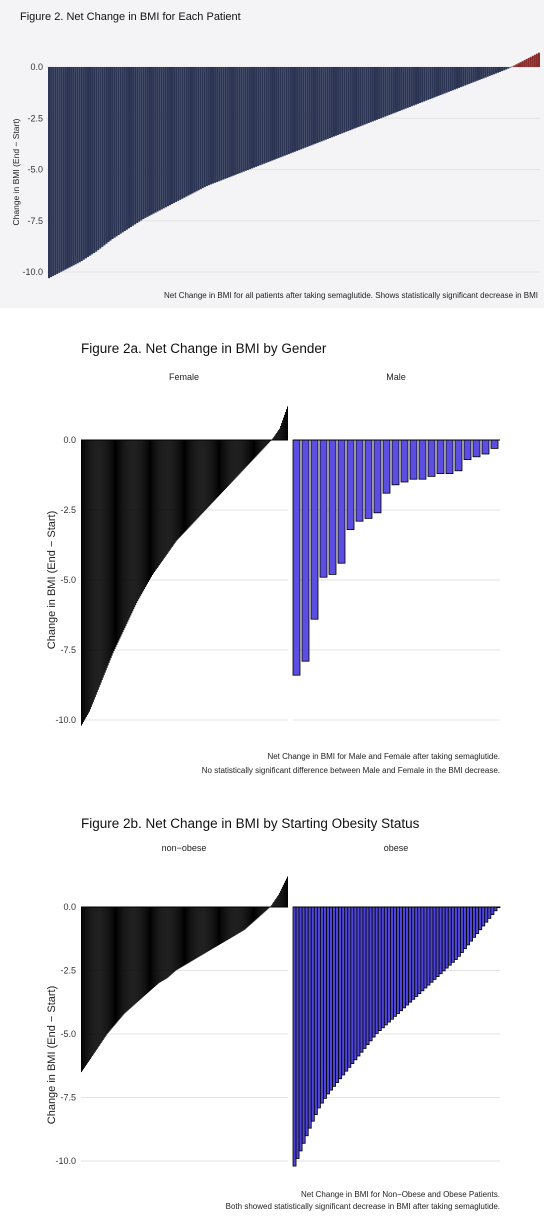 Image resolution: width=544 pixels, height=1219 pixels. Describe the element at coordinates (35, 170) in the screenshot. I see `y-tick-label: -5.0` at that location.